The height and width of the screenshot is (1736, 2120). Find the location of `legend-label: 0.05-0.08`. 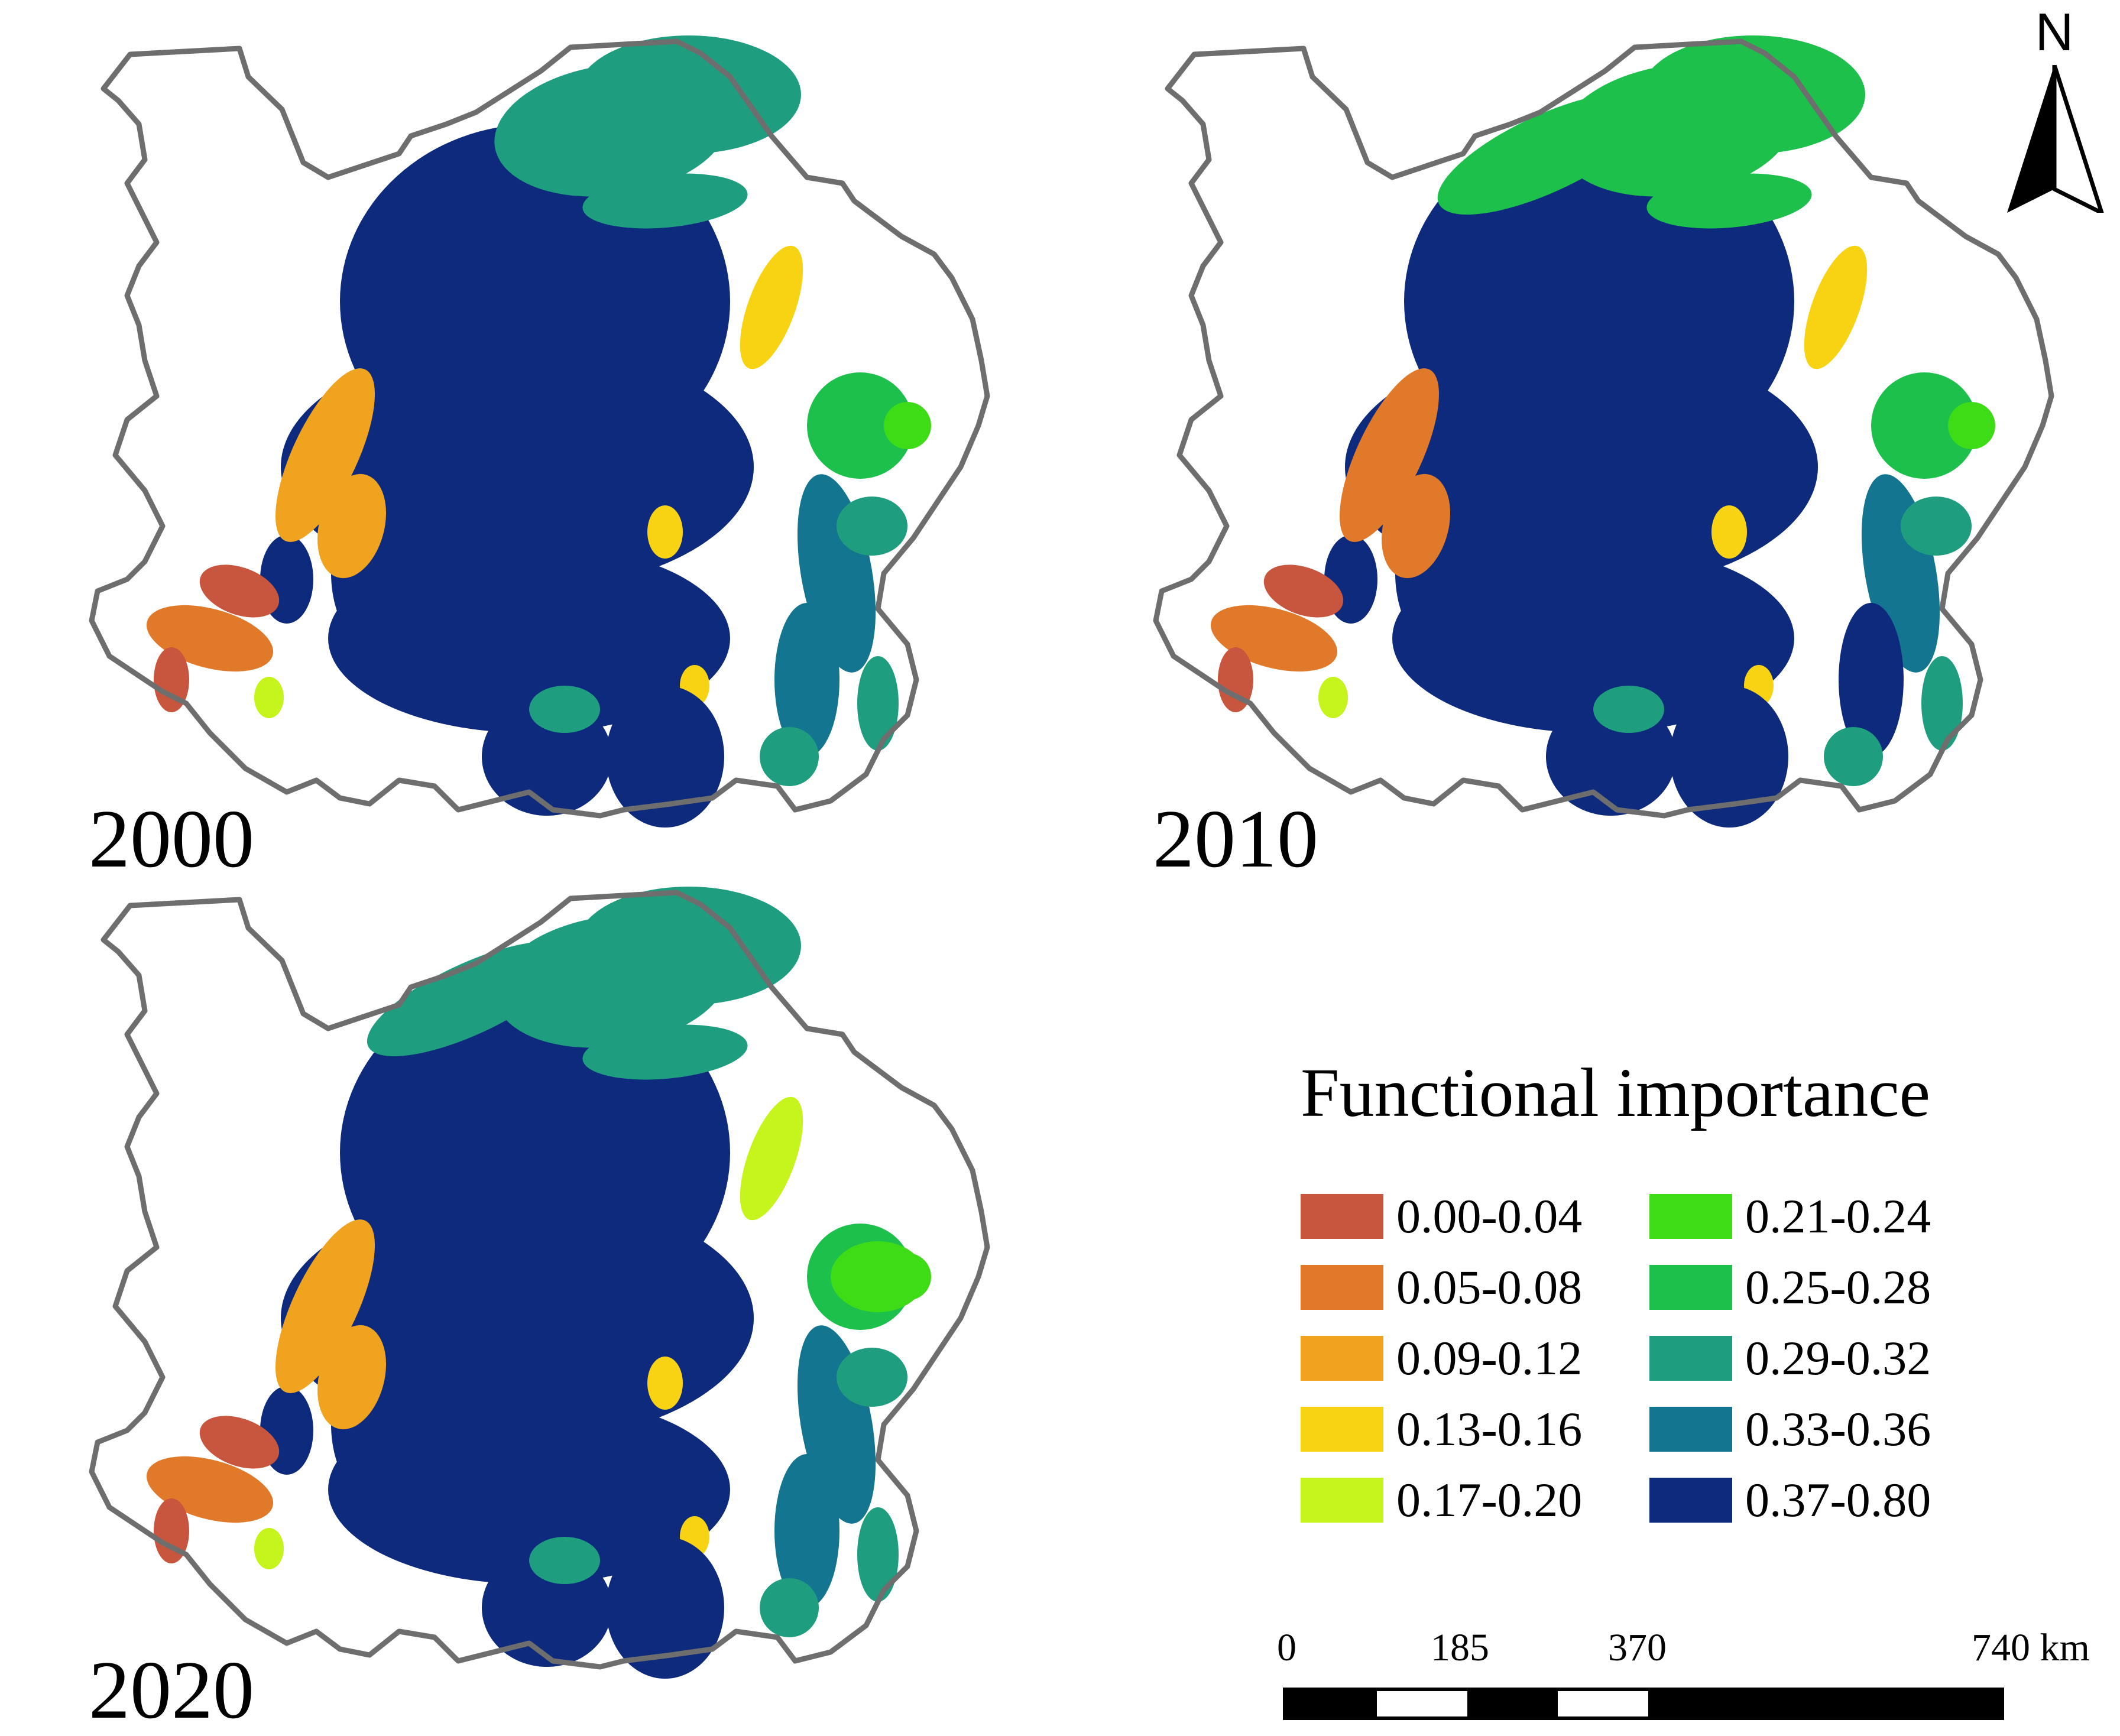

legend-label: 0.05-0.08 is located at coordinates (1489, 1287).